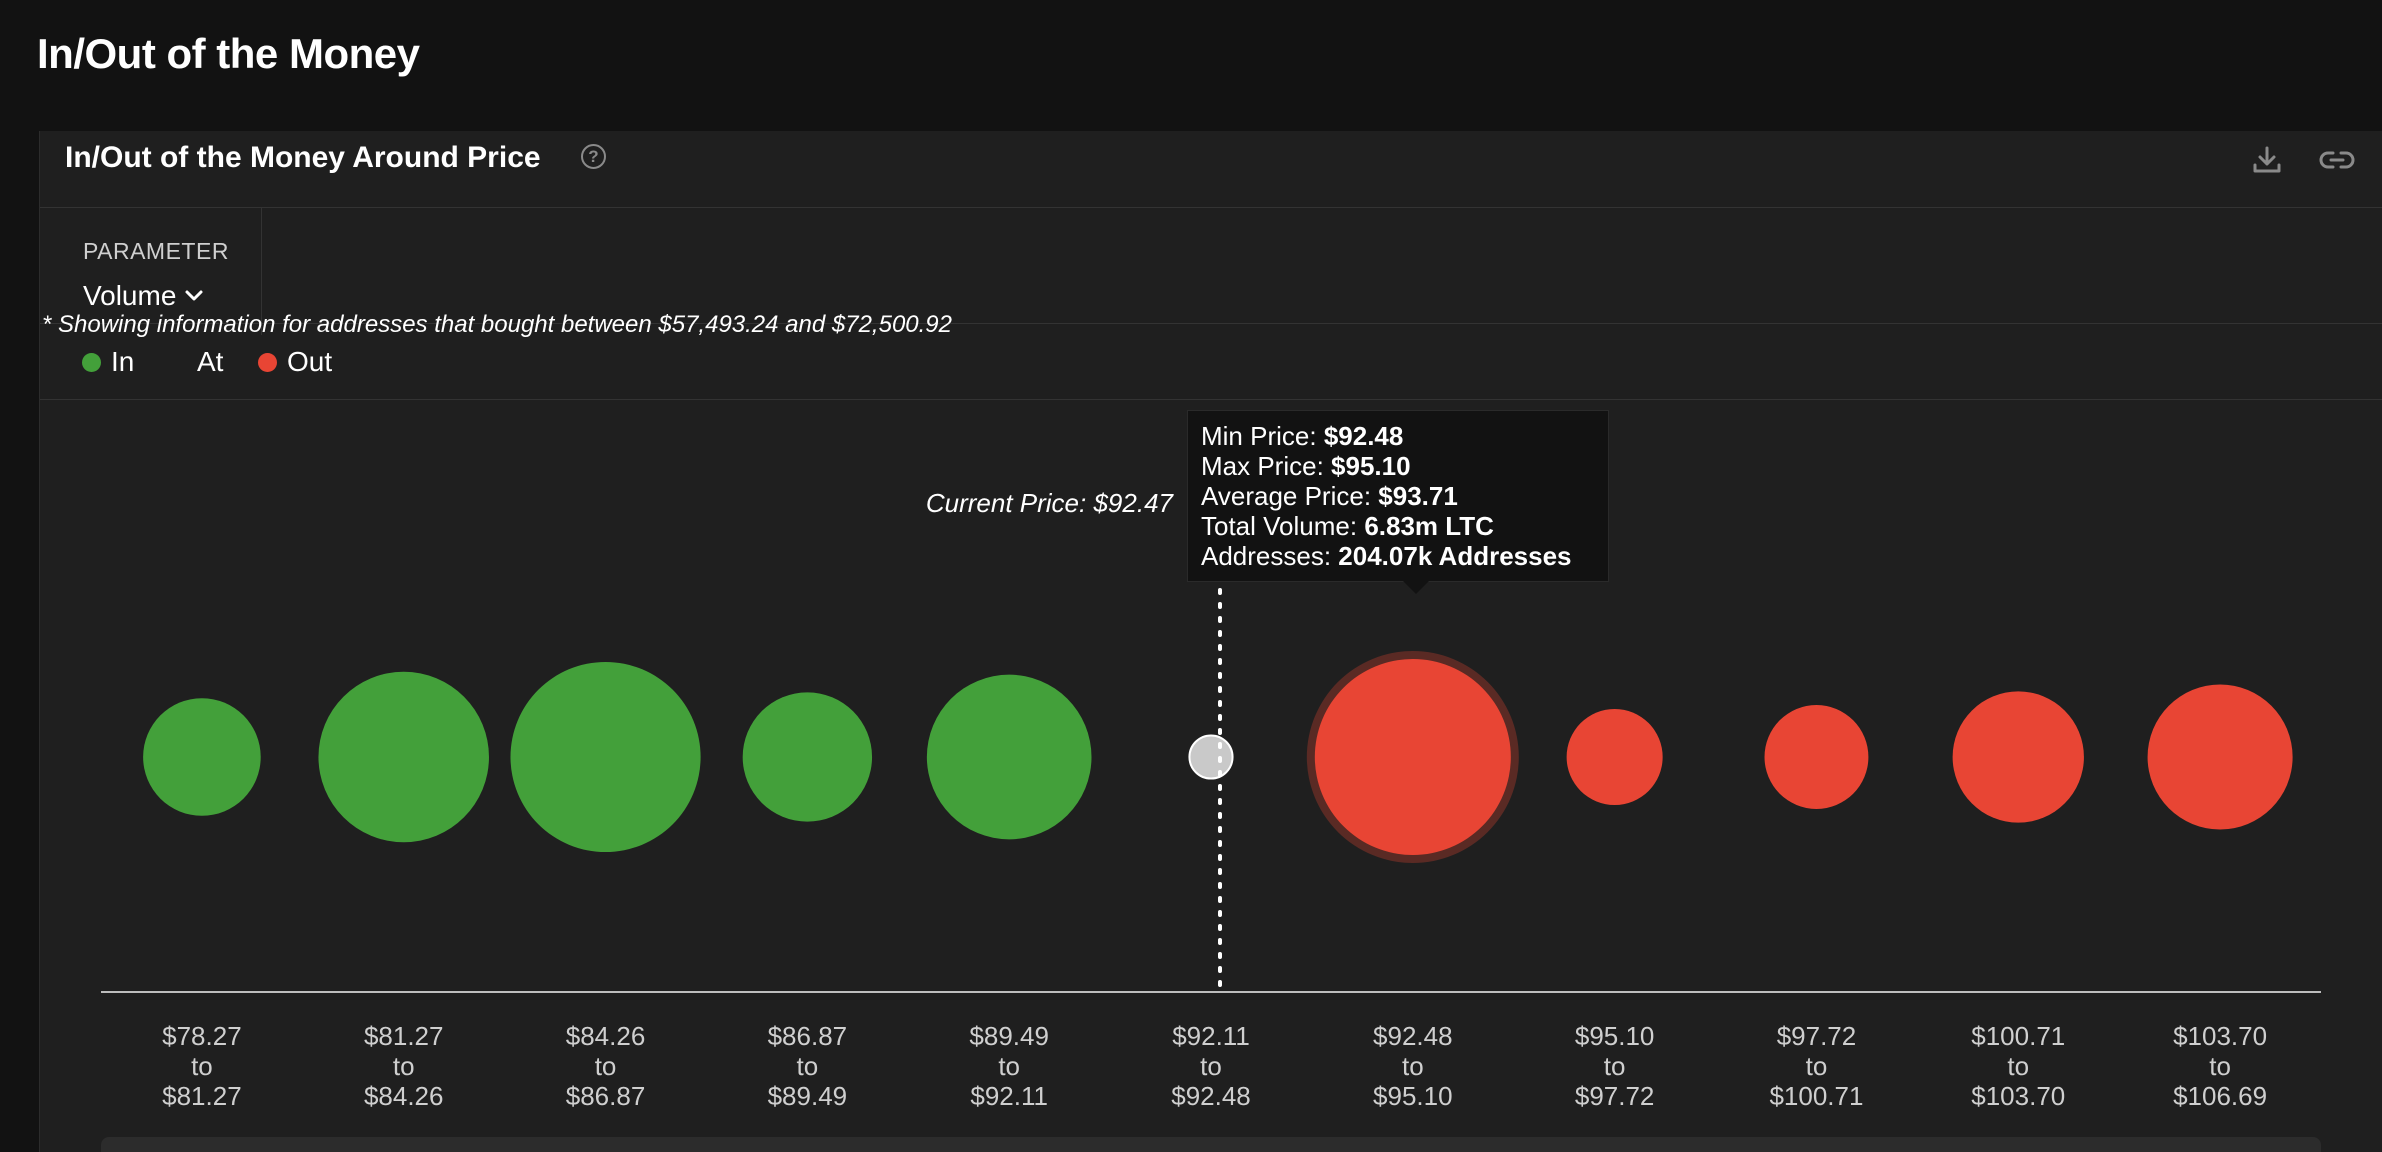 This screenshot has width=2382, height=1152. I want to click on x-tick-label-3-1: to, so click(808, 1066).